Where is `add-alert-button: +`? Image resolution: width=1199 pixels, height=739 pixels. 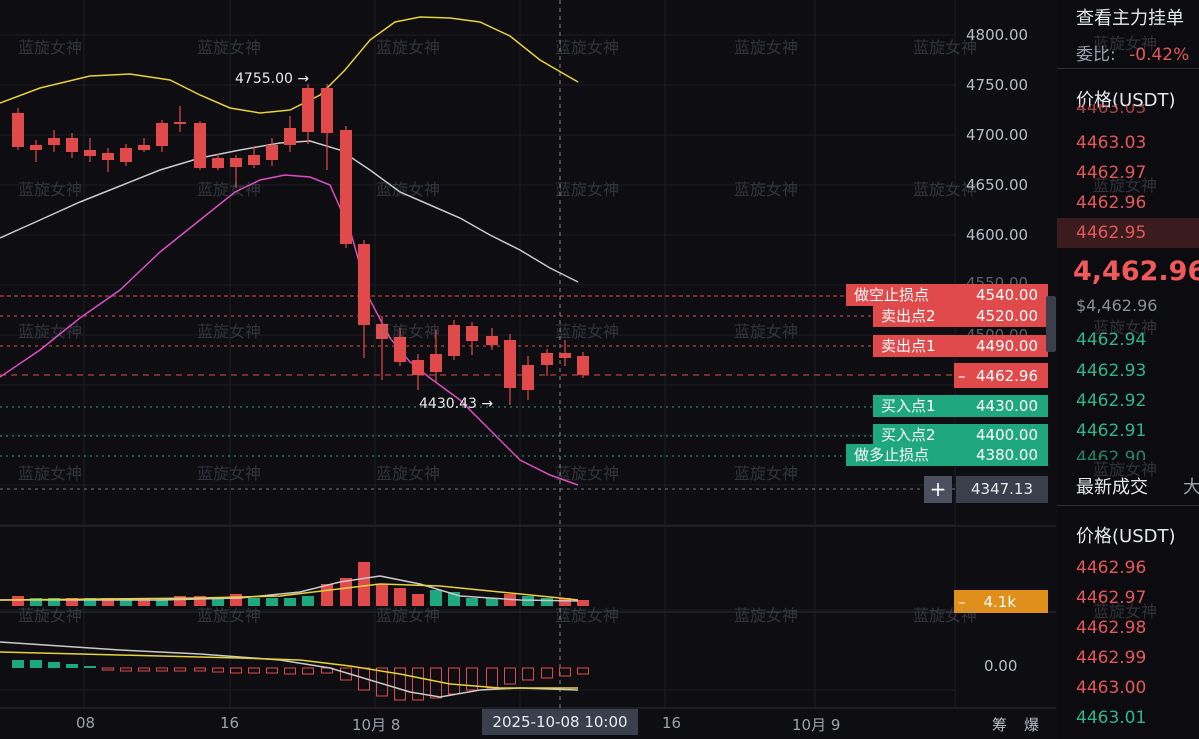
add-alert-button: + is located at coordinates (938, 489).